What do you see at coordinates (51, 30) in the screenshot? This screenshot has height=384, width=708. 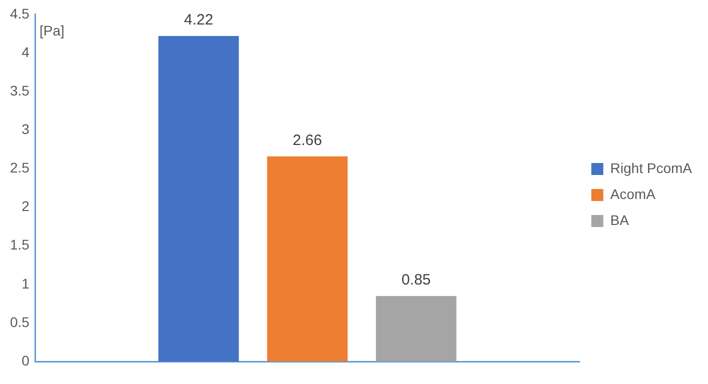 I see `y-axis-title: [Pa]` at bounding box center [51, 30].